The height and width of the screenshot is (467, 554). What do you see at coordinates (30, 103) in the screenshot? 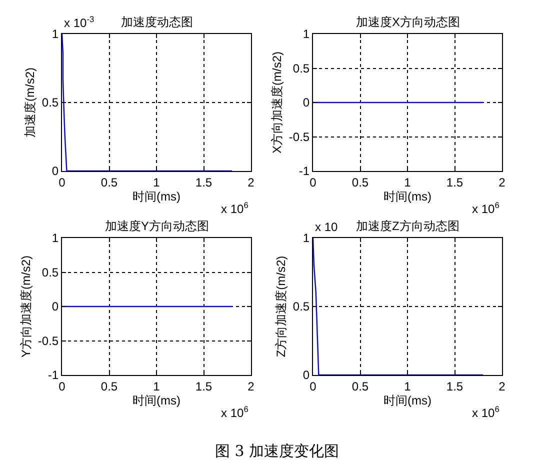
I see `y-axis-title: 加速度(m/s2)` at bounding box center [30, 103].